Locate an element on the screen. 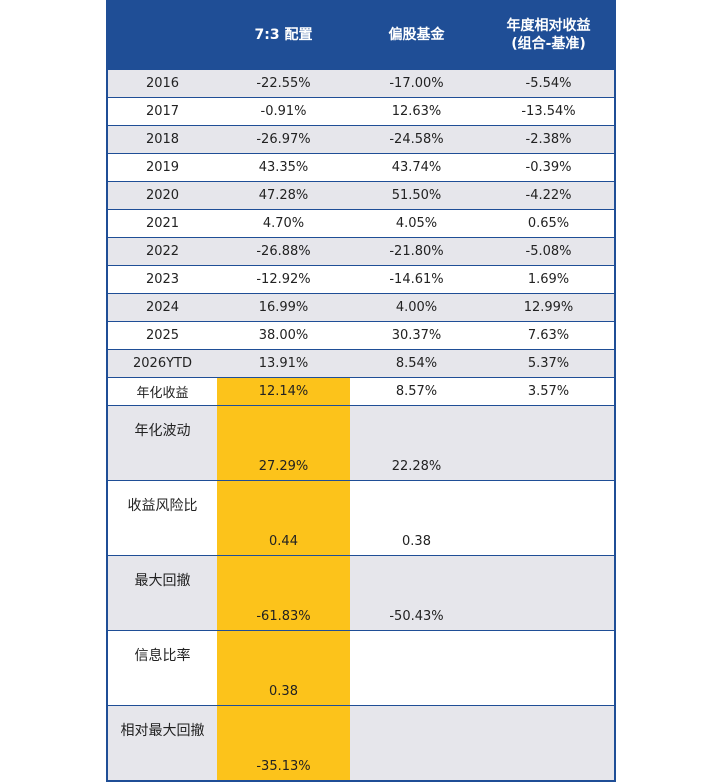  table-row: 2023 -12.92% -14.61% 1.69% is located at coordinates (361, 279).